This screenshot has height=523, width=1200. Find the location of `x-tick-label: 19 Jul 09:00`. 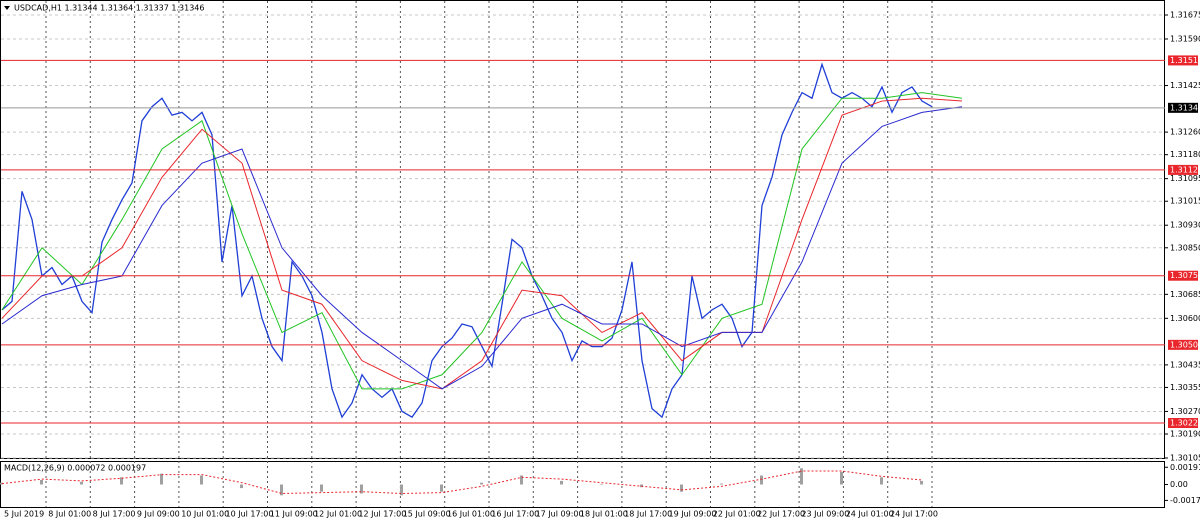

x-tick-label: 19 Jul 09:00 is located at coordinates (693, 514).